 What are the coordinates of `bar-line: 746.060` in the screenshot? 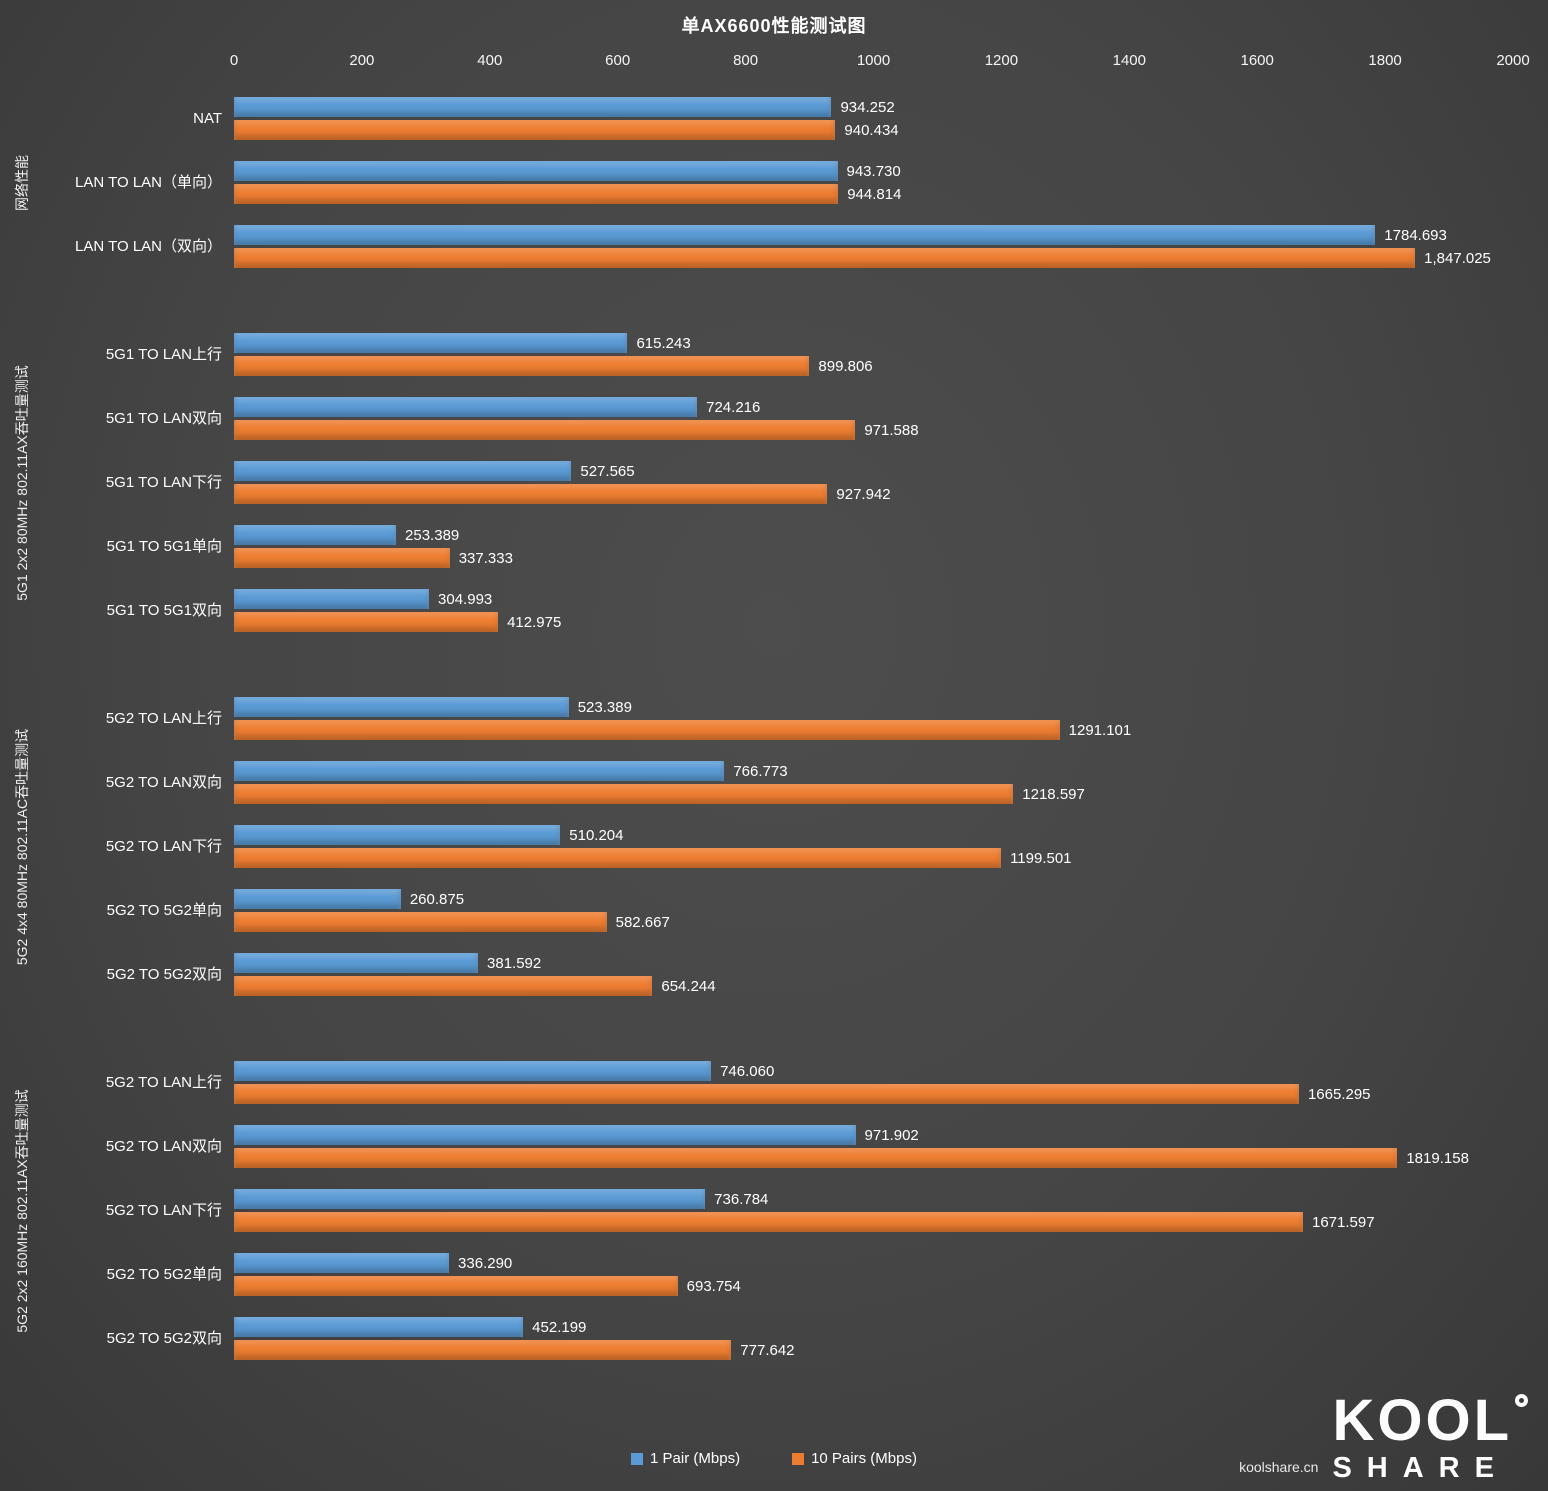 It's located at (873, 1071).